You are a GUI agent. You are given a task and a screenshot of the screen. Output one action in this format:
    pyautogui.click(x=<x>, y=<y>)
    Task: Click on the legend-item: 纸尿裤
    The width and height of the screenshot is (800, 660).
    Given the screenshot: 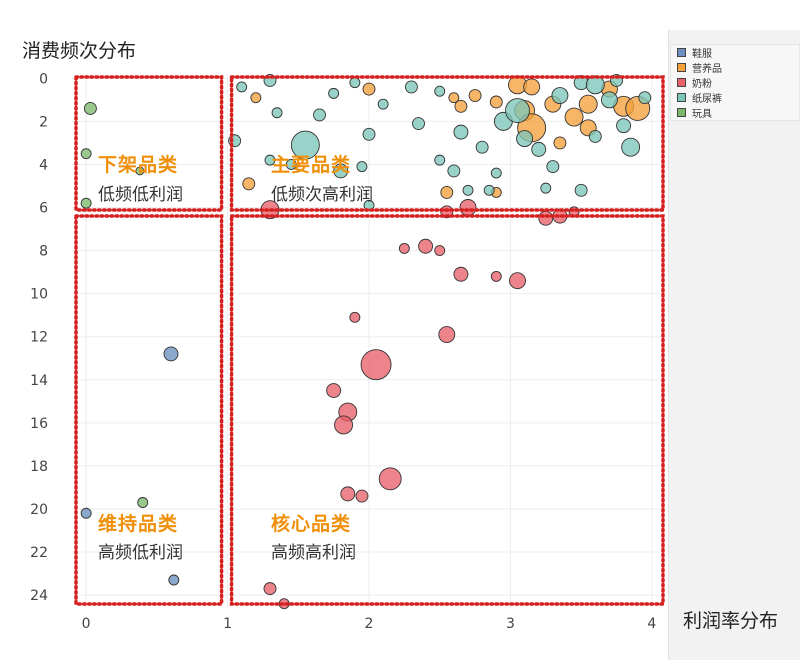 What is the action you would take?
    pyautogui.click(x=735, y=97)
    